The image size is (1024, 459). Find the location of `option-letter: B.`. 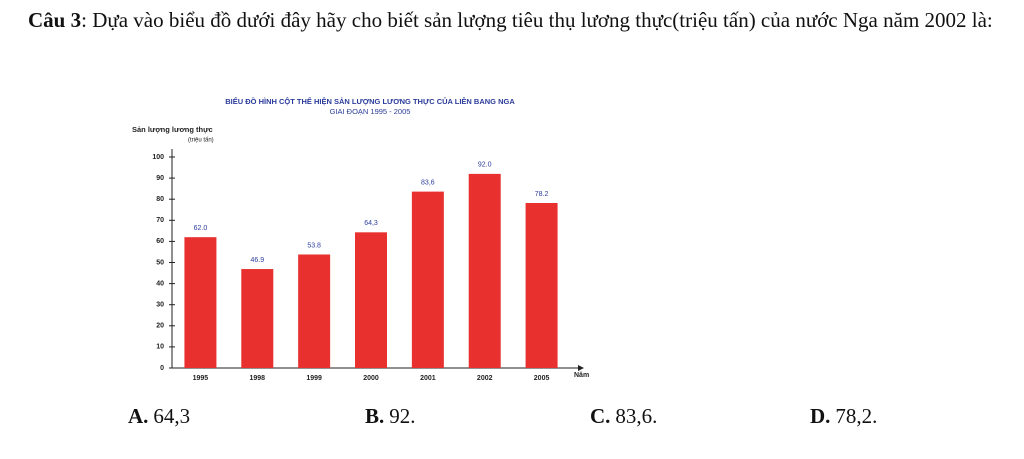

option-letter: B. is located at coordinates (375, 416).